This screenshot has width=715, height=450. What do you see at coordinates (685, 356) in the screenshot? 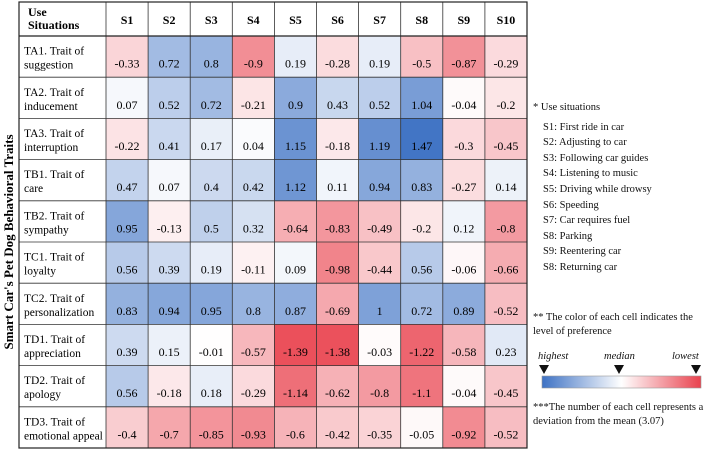
I see `scale-label-lowest: lowest` at bounding box center [685, 356].